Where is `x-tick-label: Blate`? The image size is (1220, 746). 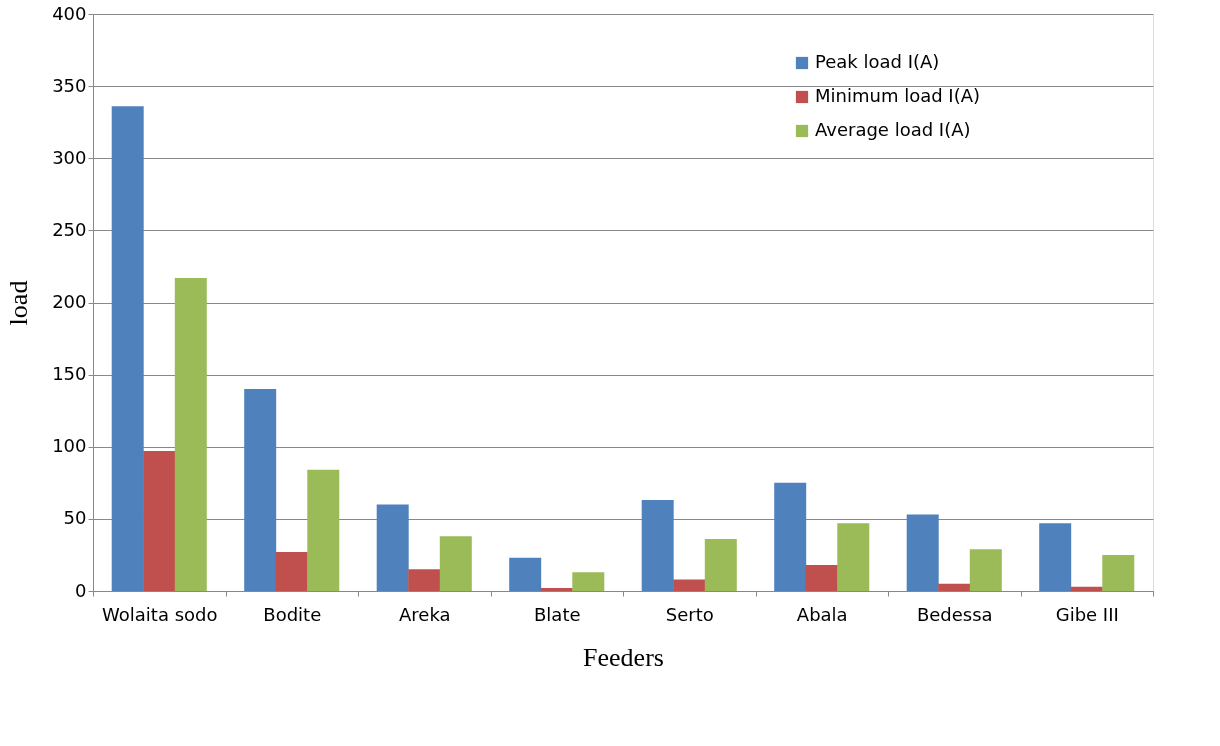 x-tick-label: Blate is located at coordinates (557, 614).